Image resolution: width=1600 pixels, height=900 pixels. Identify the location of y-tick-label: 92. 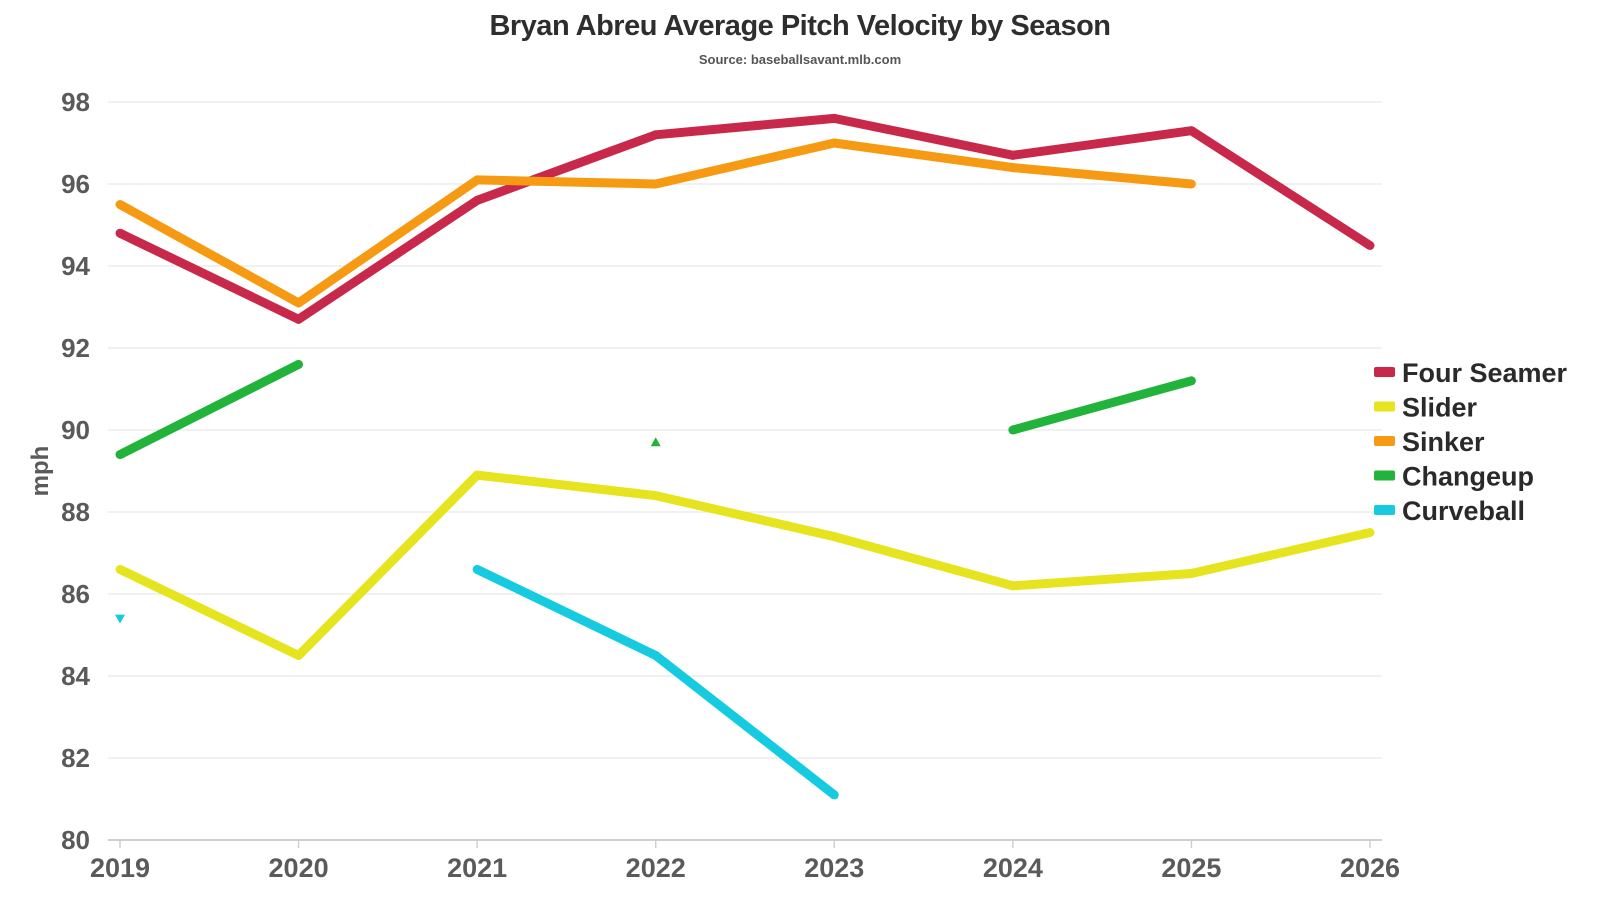
(75, 348).